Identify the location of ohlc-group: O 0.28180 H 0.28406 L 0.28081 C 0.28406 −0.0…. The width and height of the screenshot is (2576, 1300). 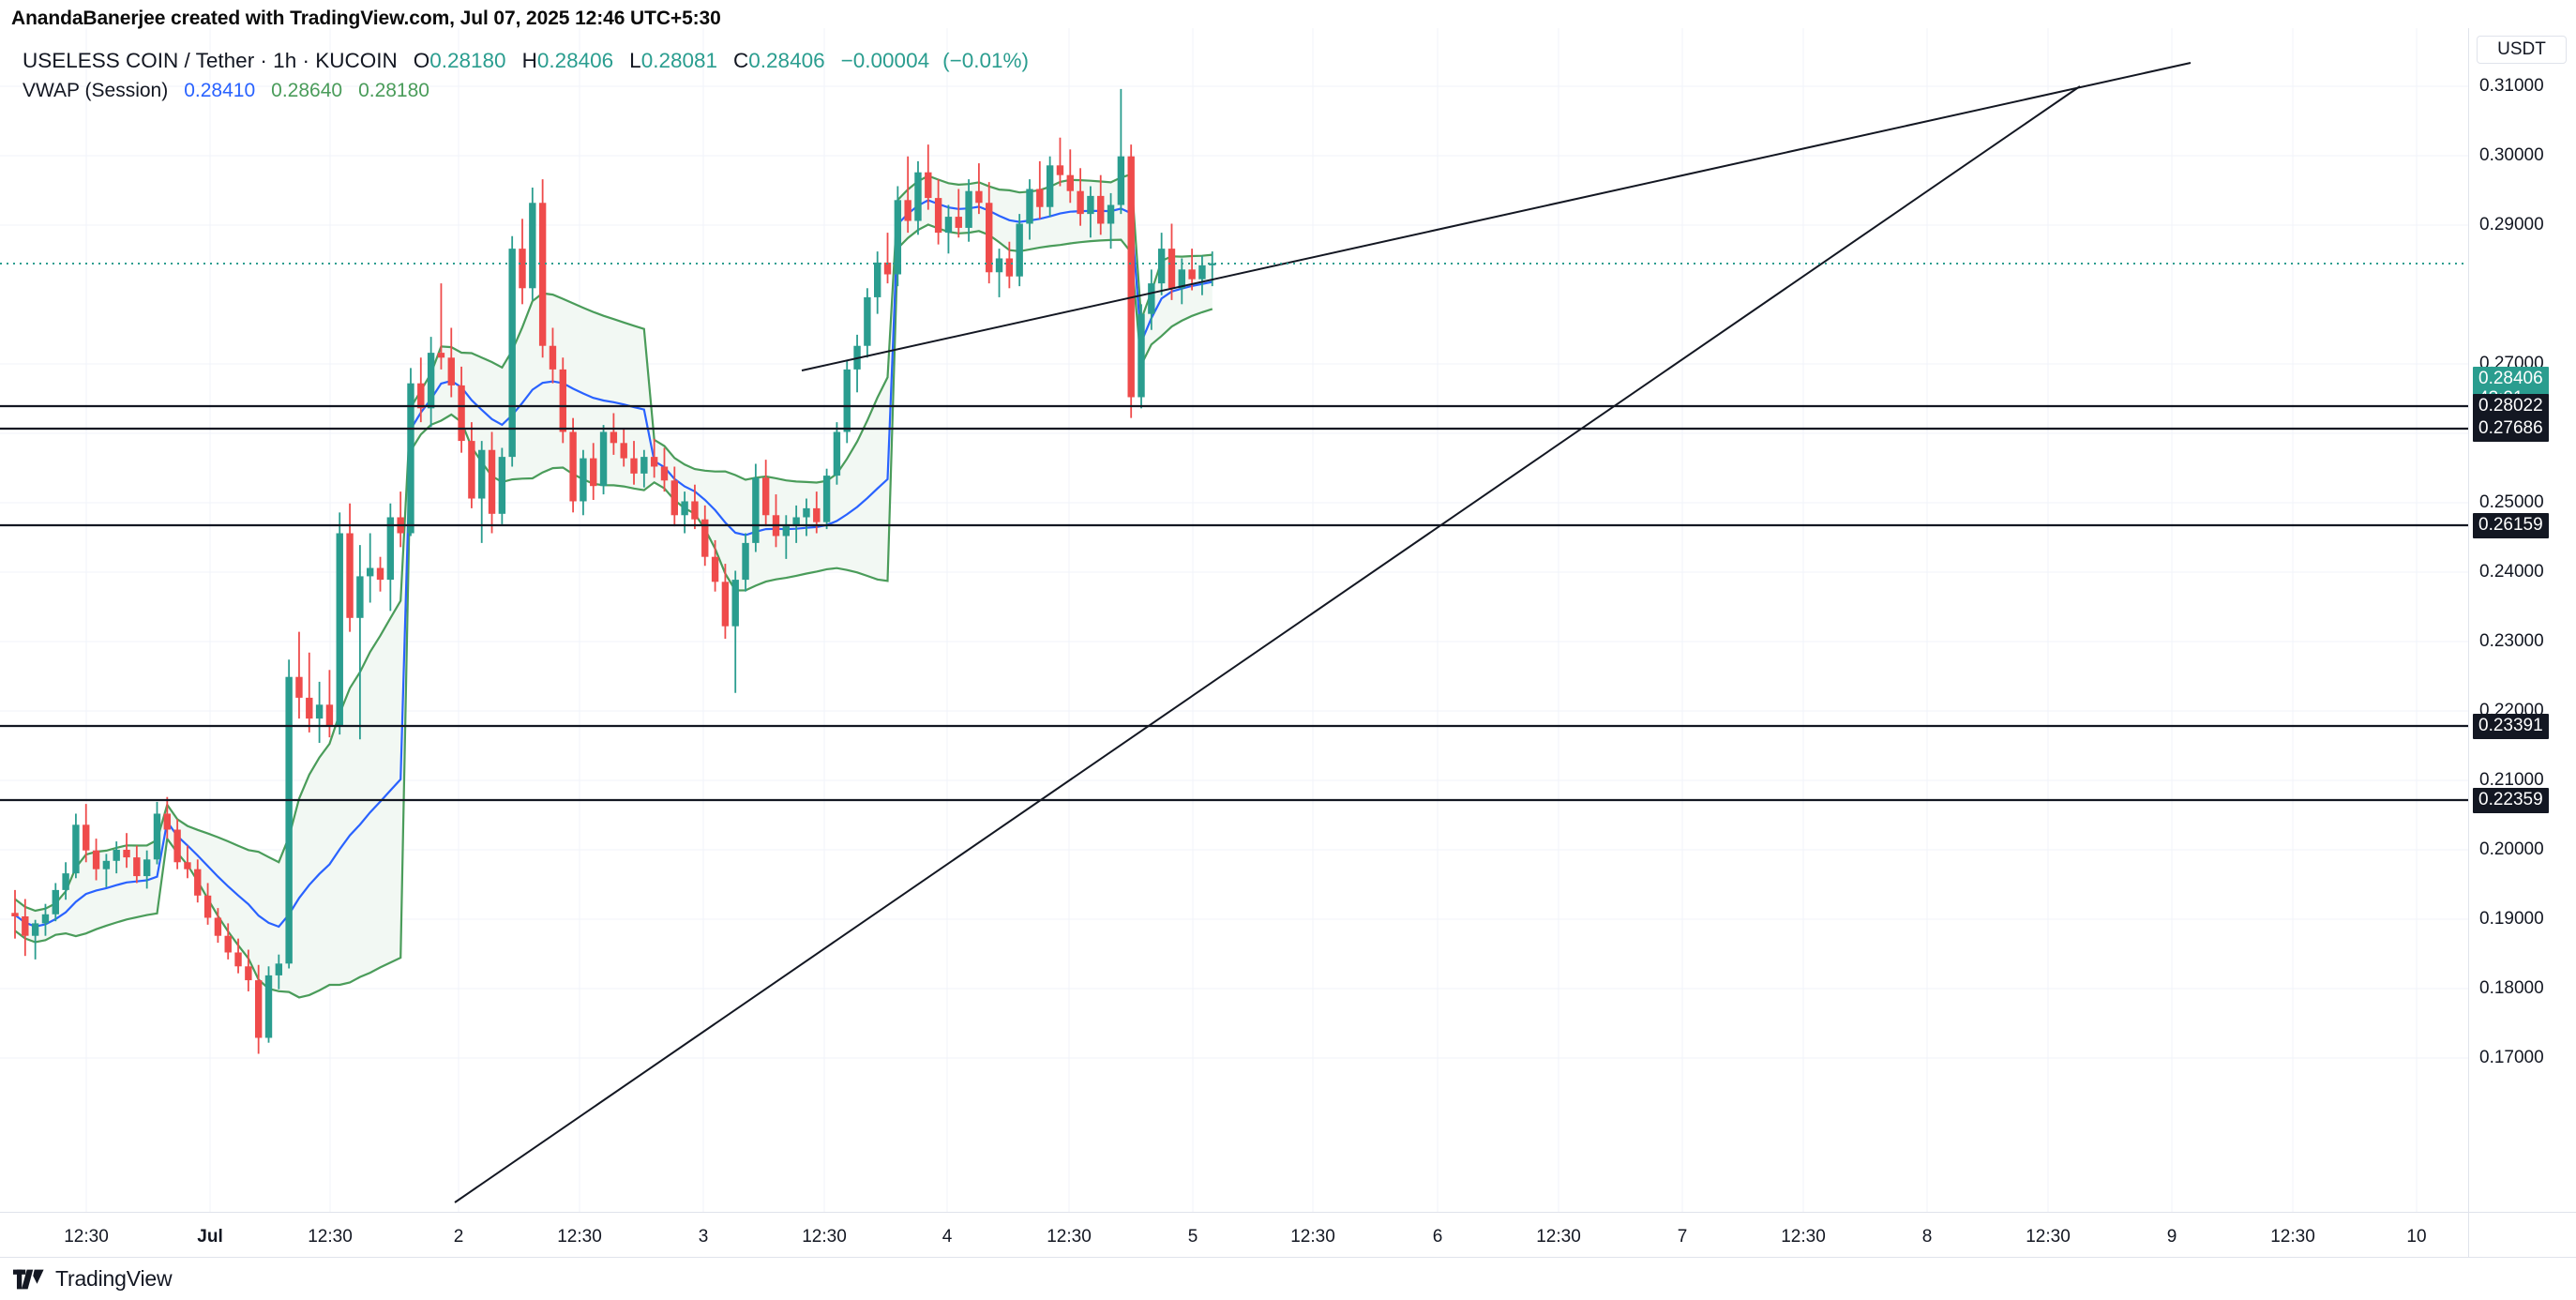
(727, 61).